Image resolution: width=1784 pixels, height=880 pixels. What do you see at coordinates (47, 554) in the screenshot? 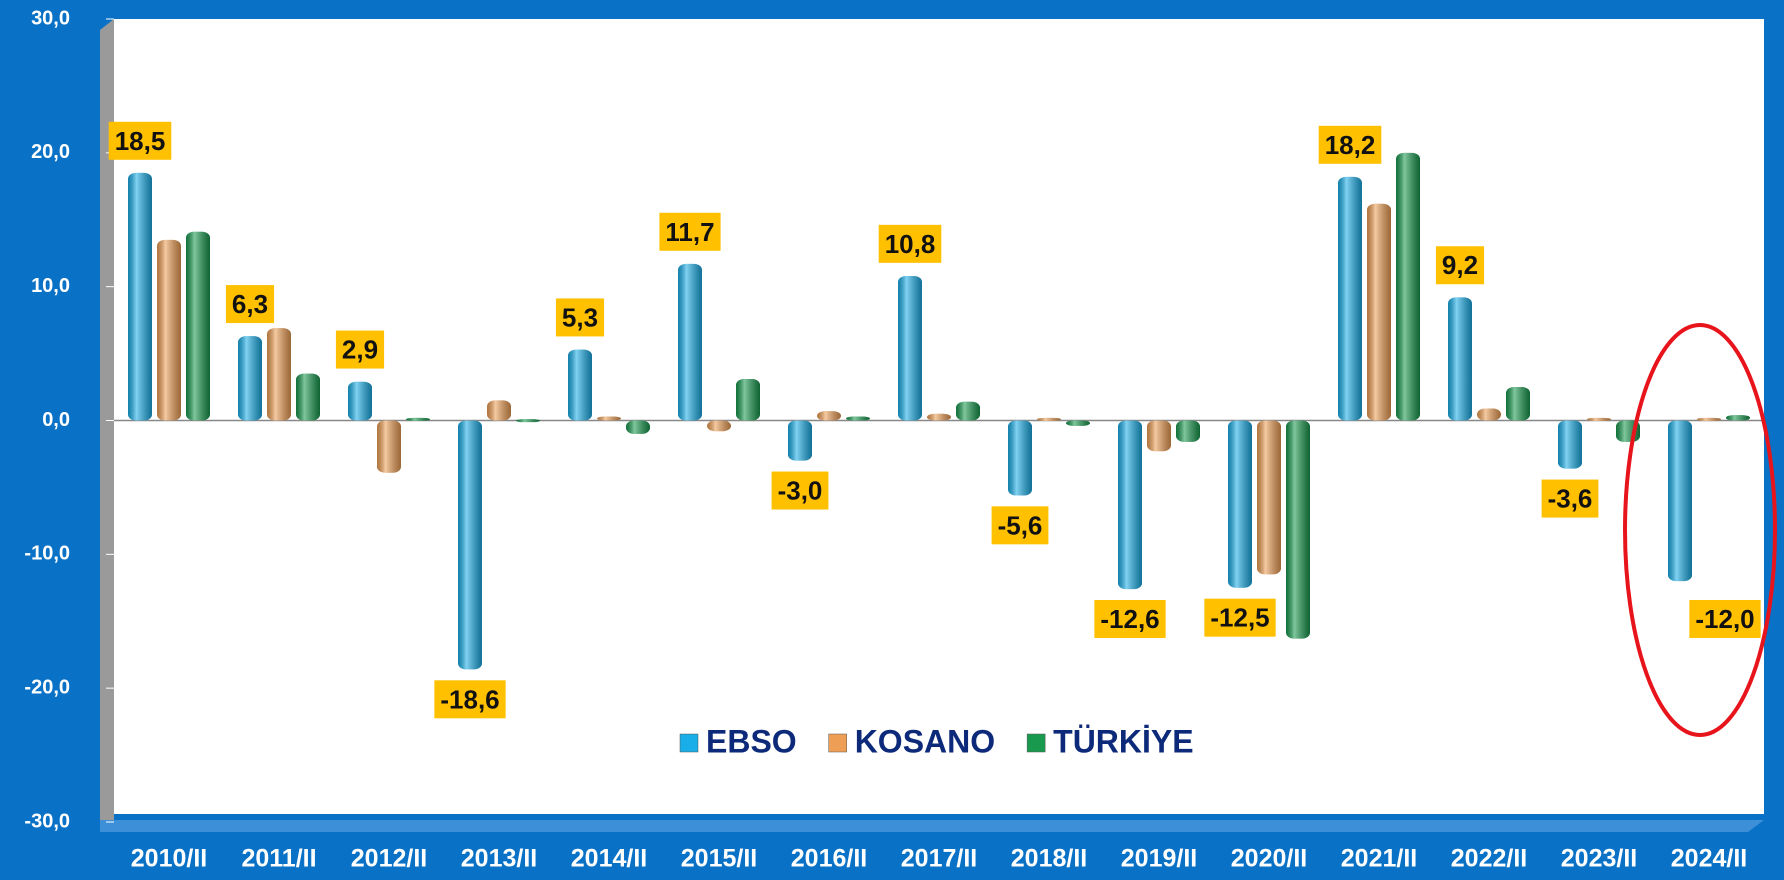
I see `y-tick-label: -10,0` at bounding box center [47, 554].